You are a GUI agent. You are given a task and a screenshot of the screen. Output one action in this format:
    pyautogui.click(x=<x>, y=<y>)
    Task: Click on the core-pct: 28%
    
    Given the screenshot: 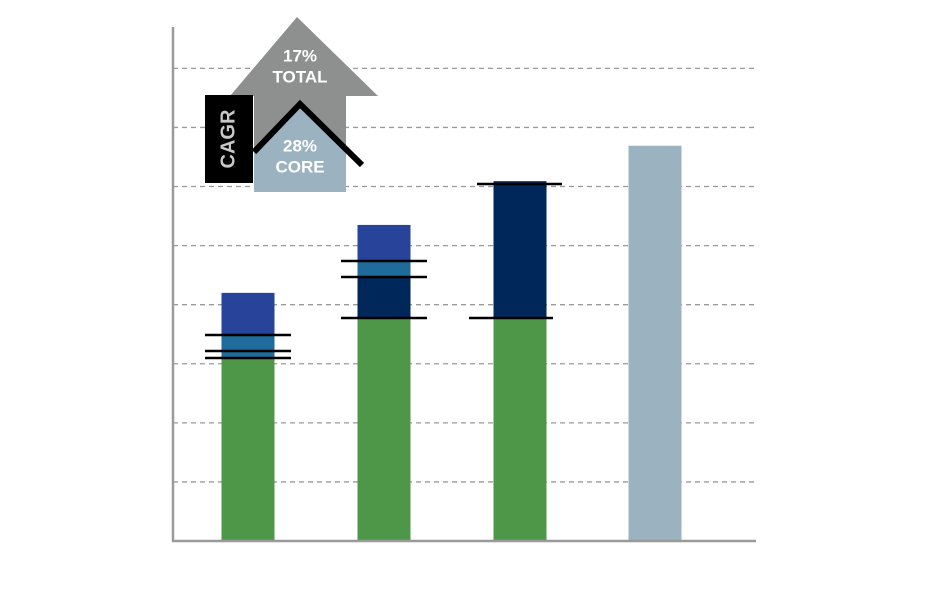 What is the action you would take?
    pyautogui.click(x=300, y=145)
    